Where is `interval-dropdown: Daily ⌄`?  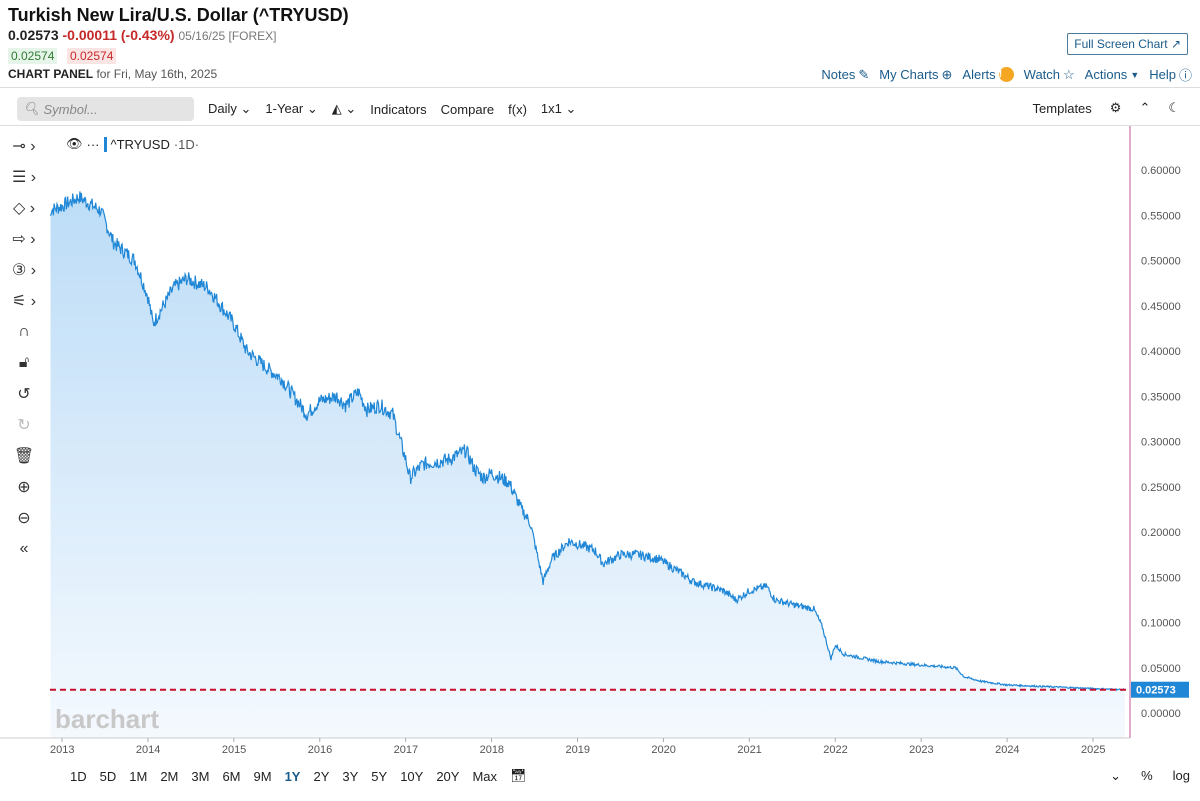
interval-dropdown: Daily ⌄ is located at coordinates (230, 108).